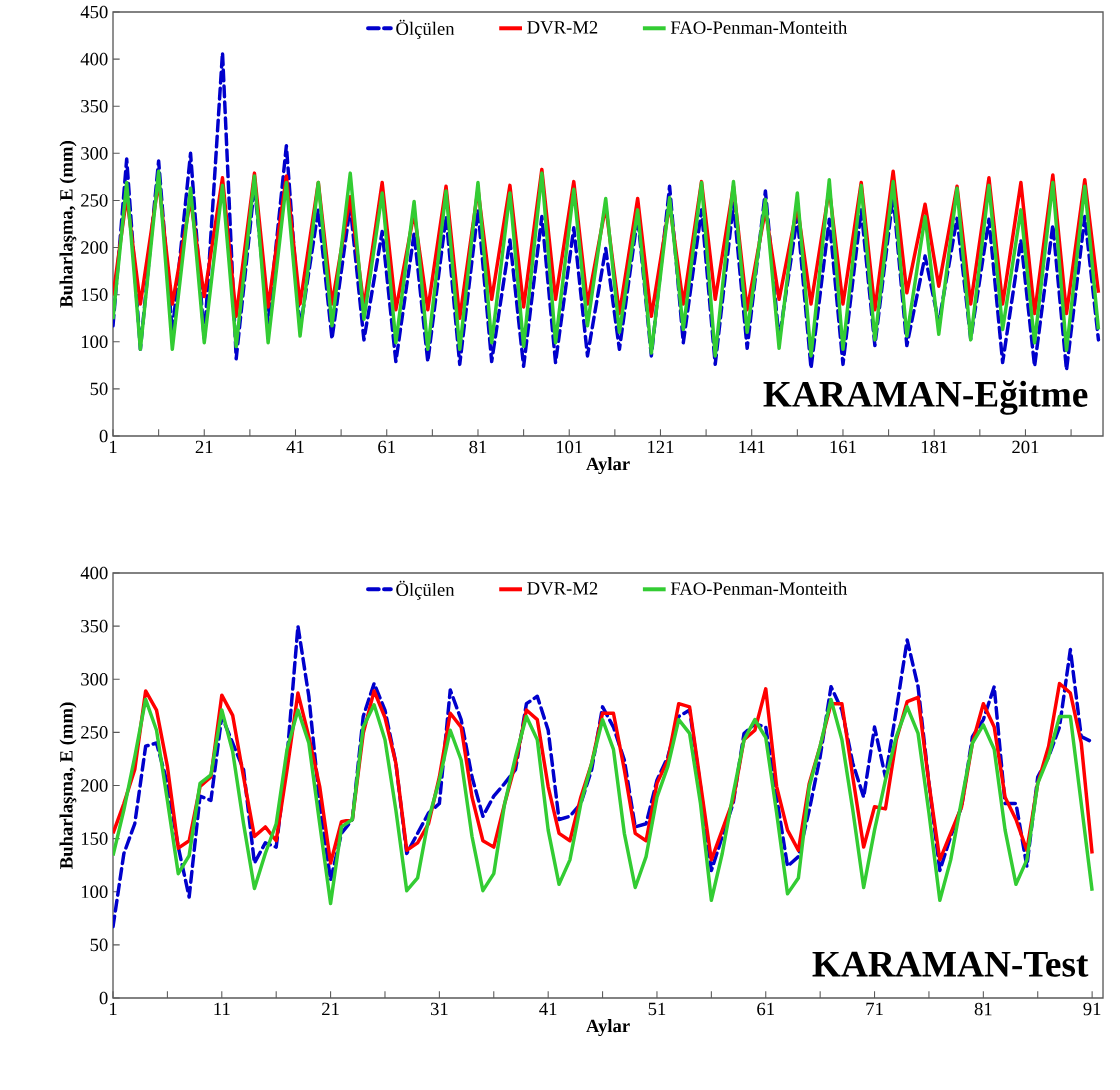 The width and height of the screenshot is (1120, 1090). What do you see at coordinates (661, 447) in the screenshot?
I see `x-tick-label: 121` at bounding box center [661, 447].